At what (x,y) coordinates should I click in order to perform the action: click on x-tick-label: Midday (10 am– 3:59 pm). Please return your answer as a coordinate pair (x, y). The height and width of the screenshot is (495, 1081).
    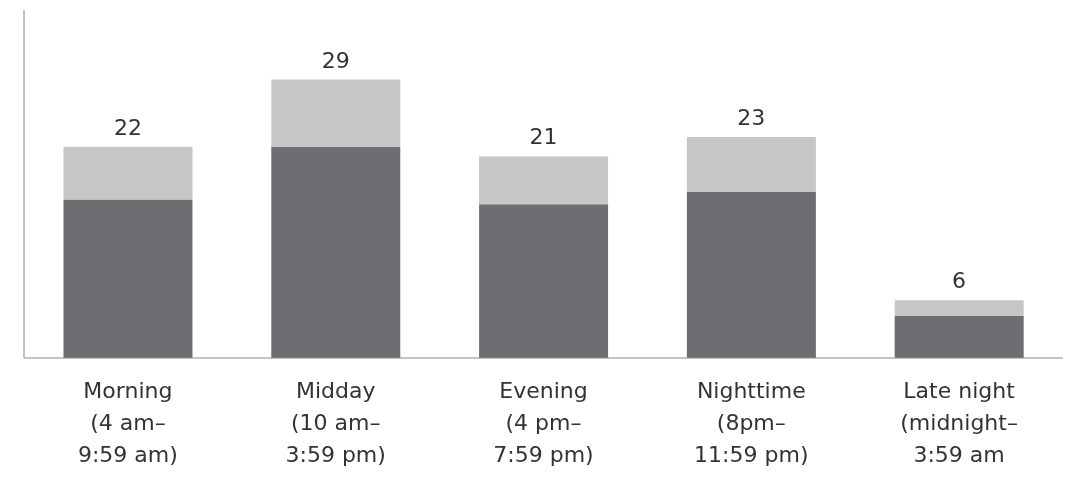
    Looking at the image, I should click on (335, 422).